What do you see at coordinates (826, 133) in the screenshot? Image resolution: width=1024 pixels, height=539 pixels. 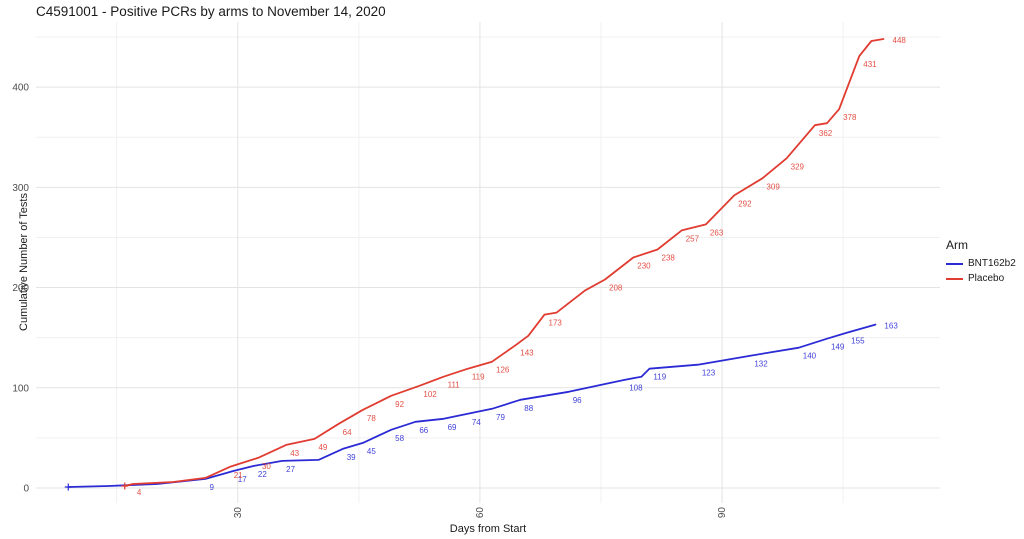 I see `data-point-label: 362` at bounding box center [826, 133].